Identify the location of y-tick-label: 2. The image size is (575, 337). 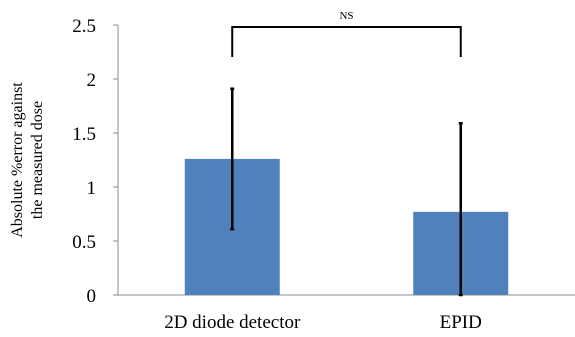
(92, 80).